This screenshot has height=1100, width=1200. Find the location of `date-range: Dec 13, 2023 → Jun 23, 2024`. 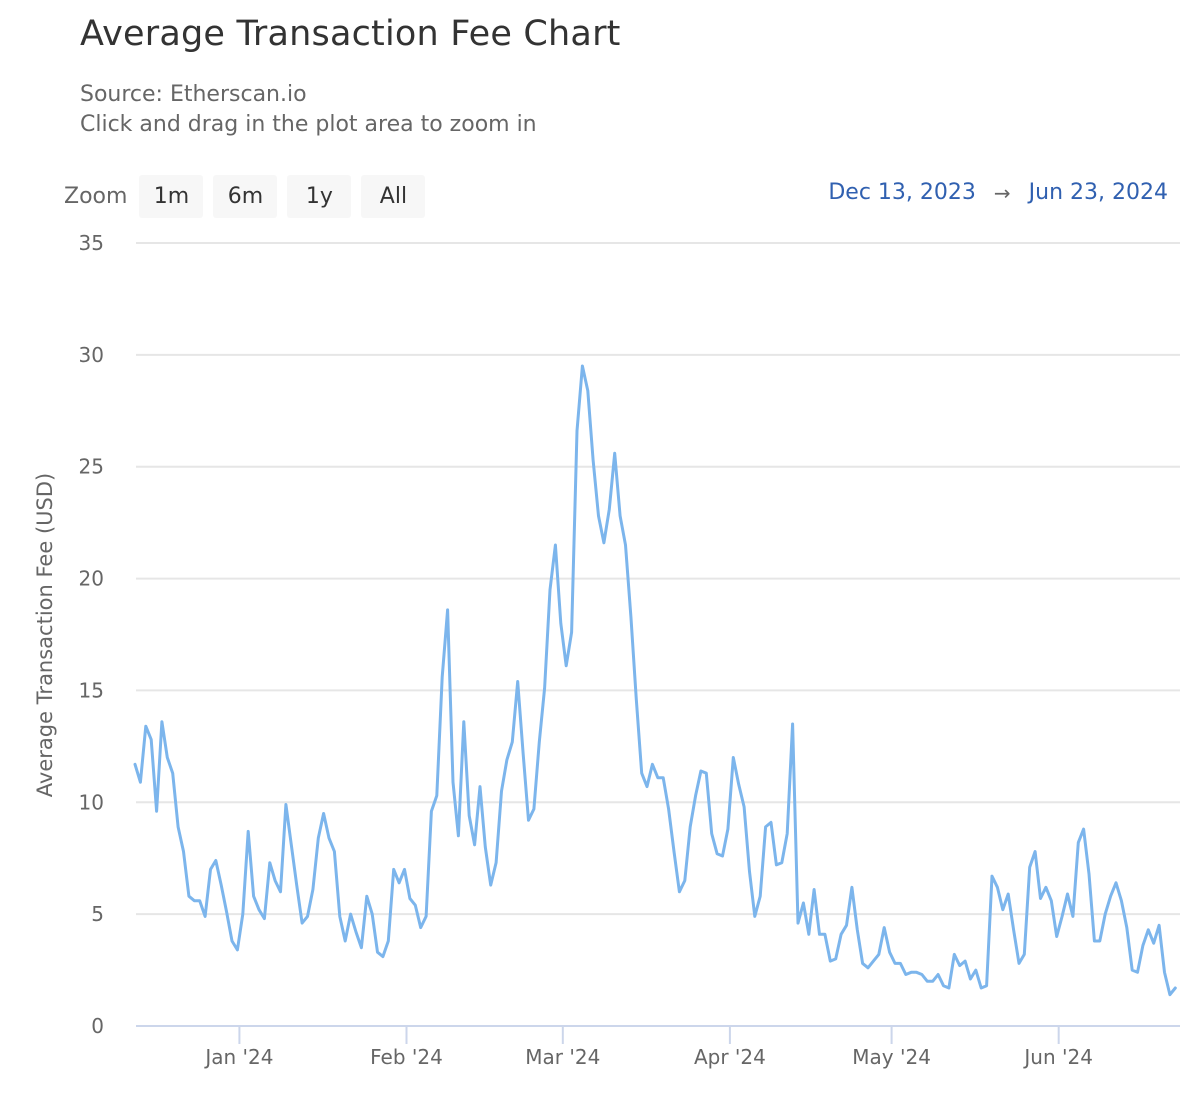

date-range: Dec 13, 2023 → Jun 23, 2024 is located at coordinates (998, 192).